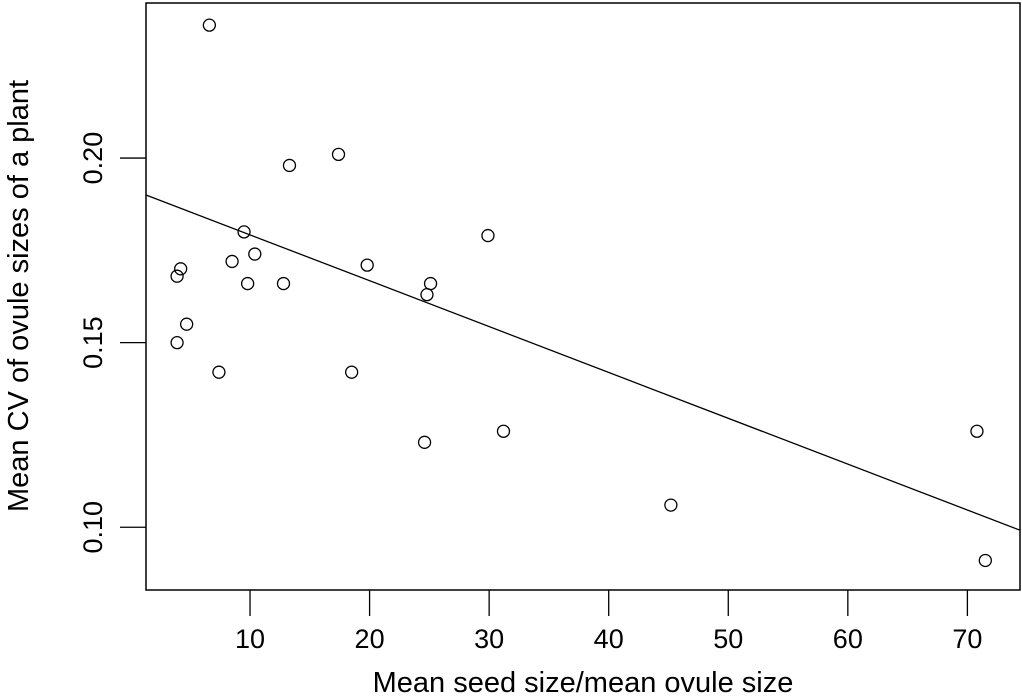 This screenshot has width=1022, height=700. I want to click on y-tick-label: 0.10, so click(93, 527).